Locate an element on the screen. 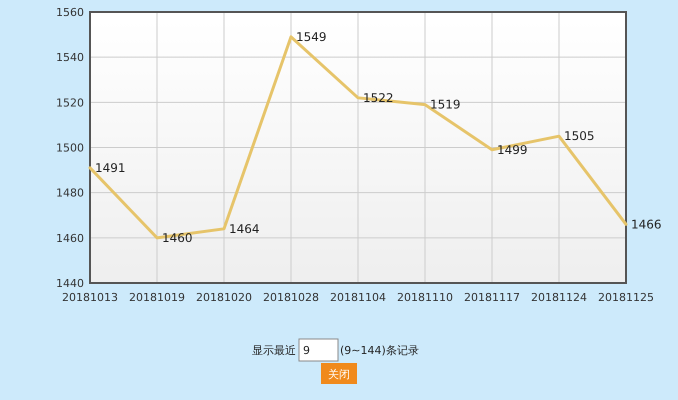 This screenshot has height=400, width=678. data-label: 1499 is located at coordinates (512, 149).